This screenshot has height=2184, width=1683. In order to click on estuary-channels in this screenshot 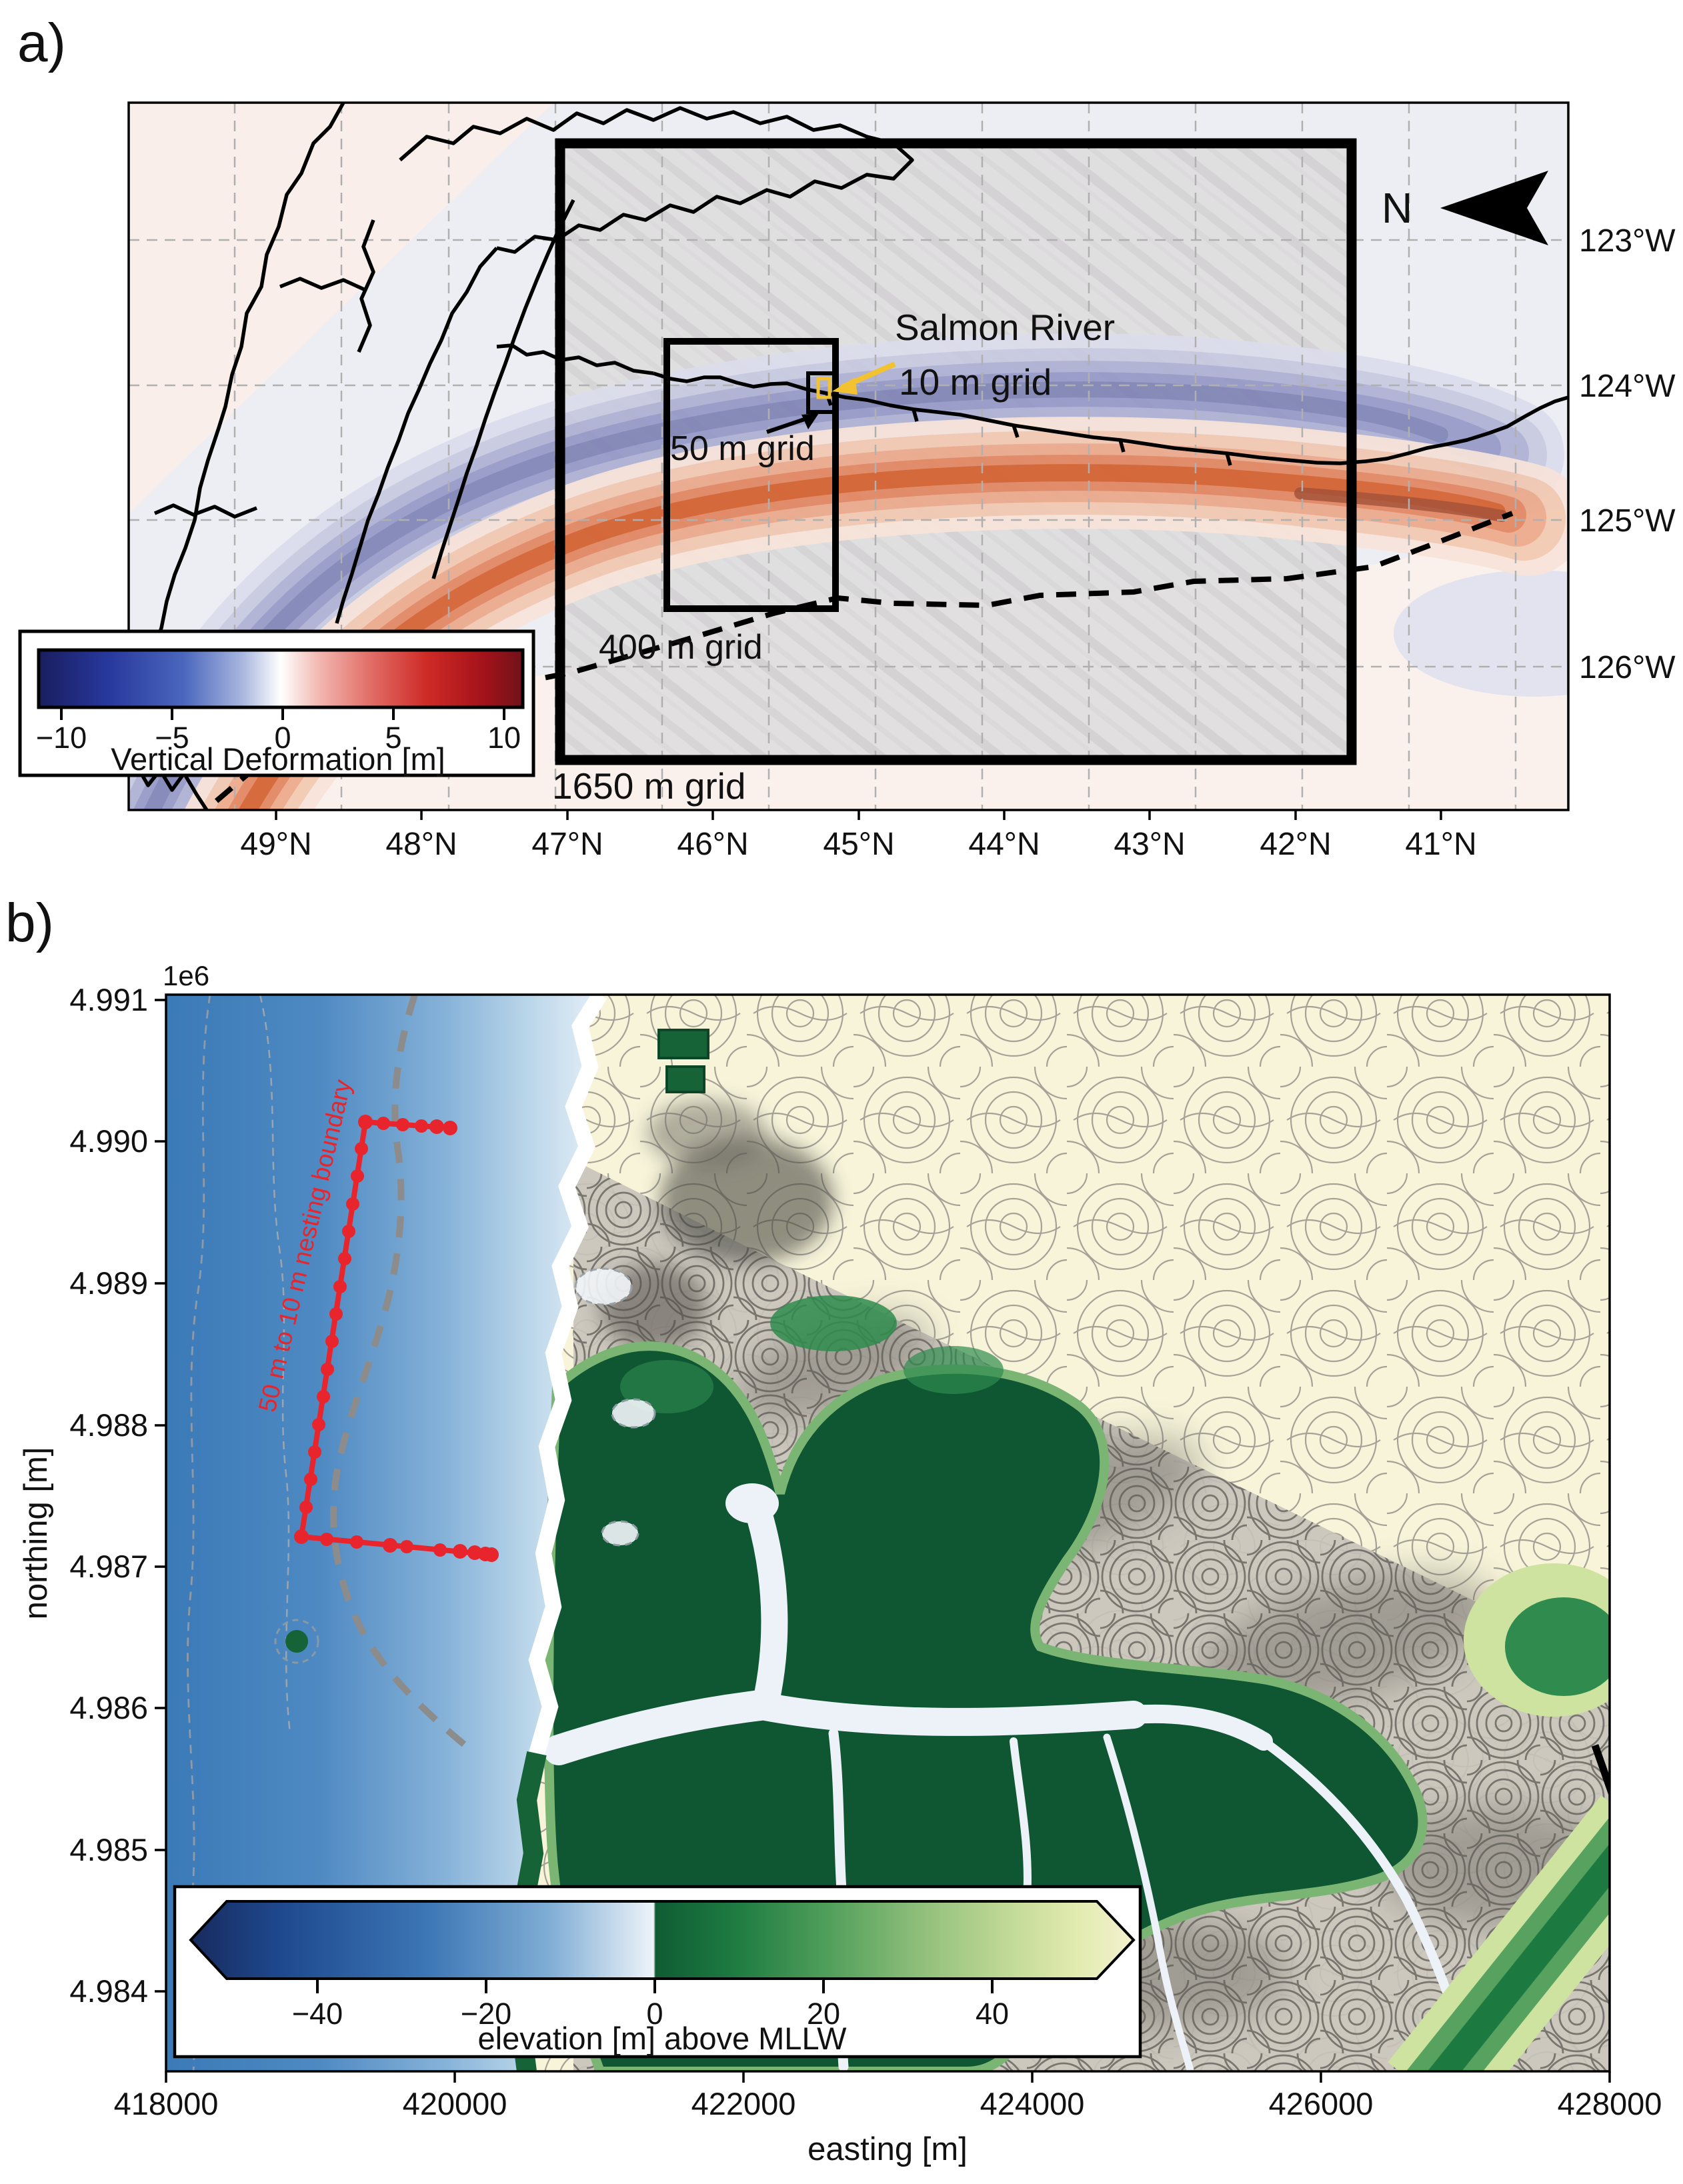, I will do `click(1007, 1785)`.